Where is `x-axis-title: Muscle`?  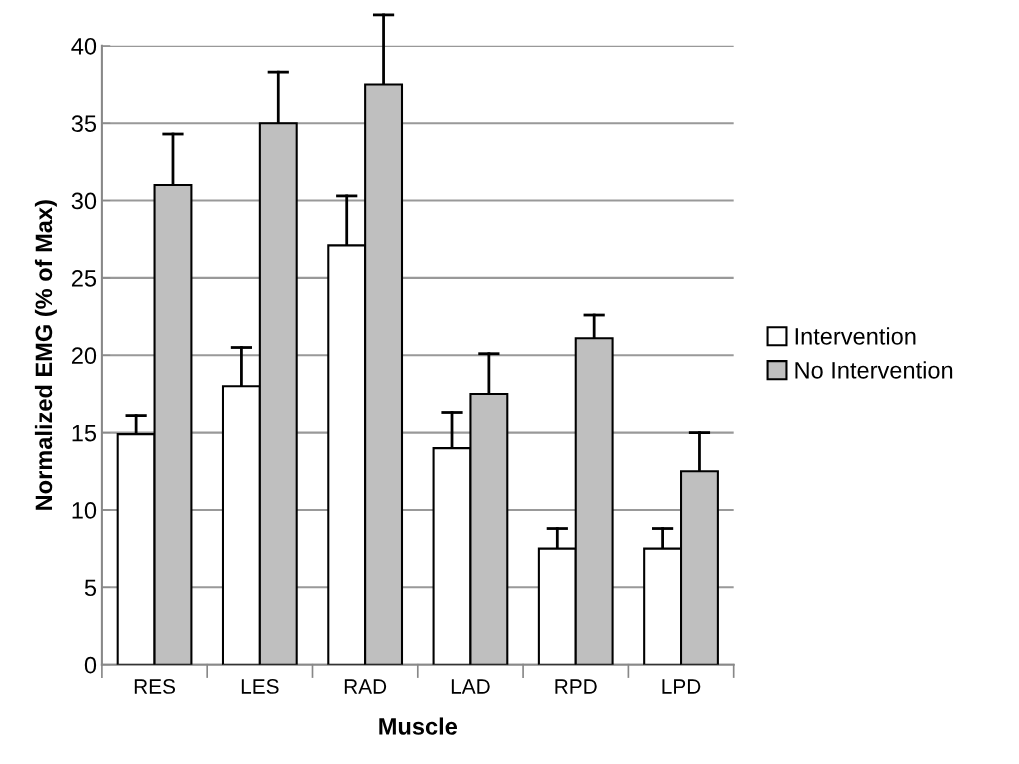 x-axis-title: Muscle is located at coordinates (418, 726).